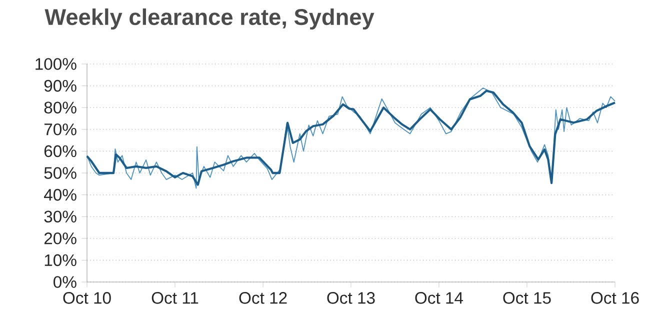  I want to click on x-tick-label: Oct 15, so click(527, 298).